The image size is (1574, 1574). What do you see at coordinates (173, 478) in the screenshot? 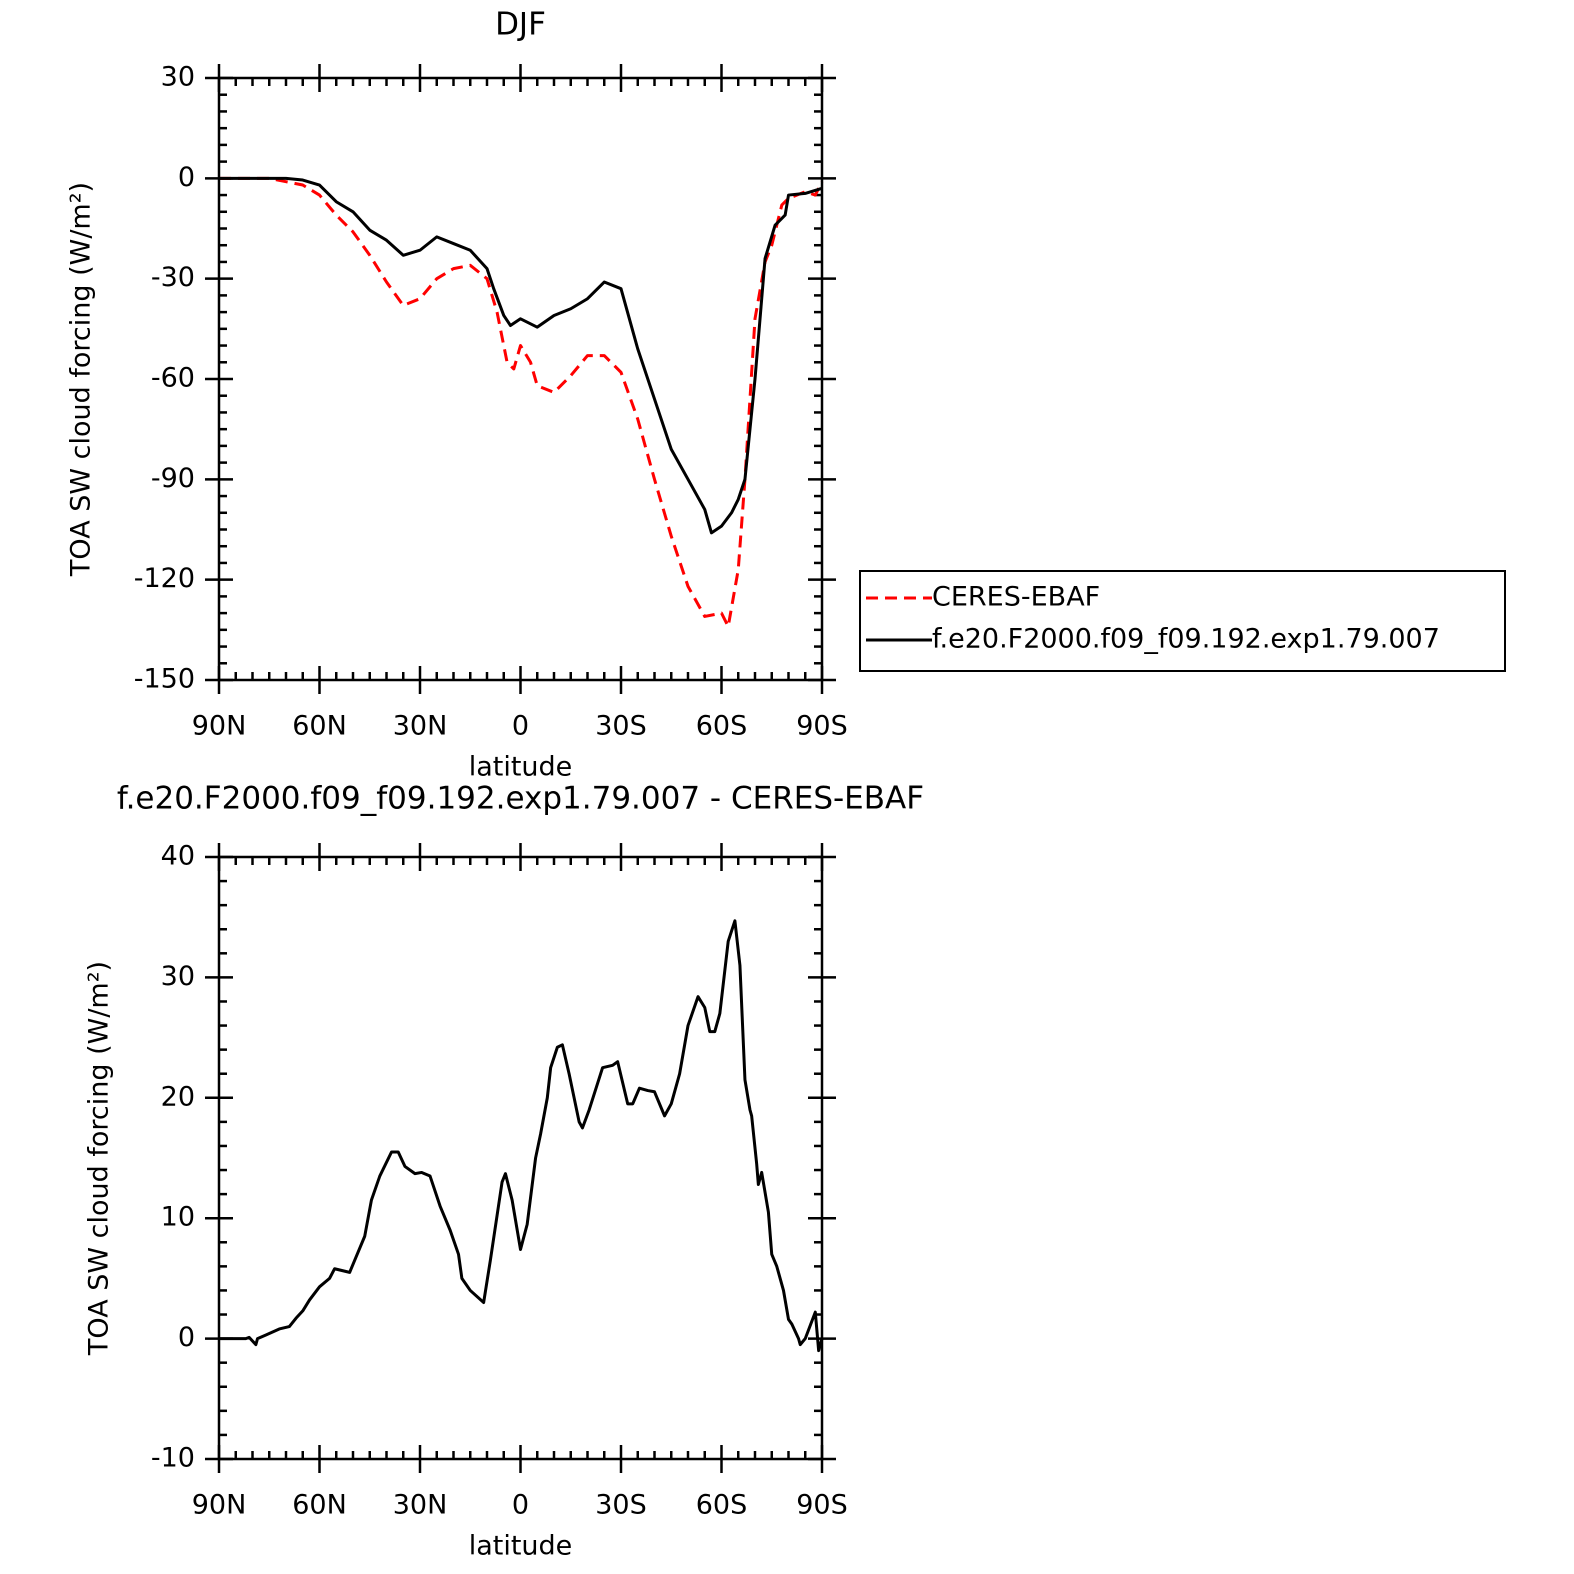
I see `y-tick-label: -90` at bounding box center [173, 478].